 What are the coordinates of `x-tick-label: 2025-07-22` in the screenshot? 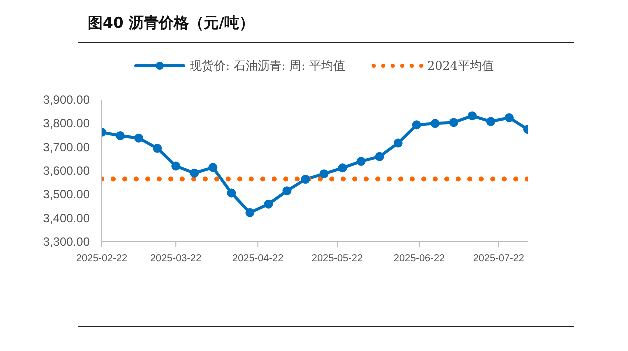 It's located at (499, 259).